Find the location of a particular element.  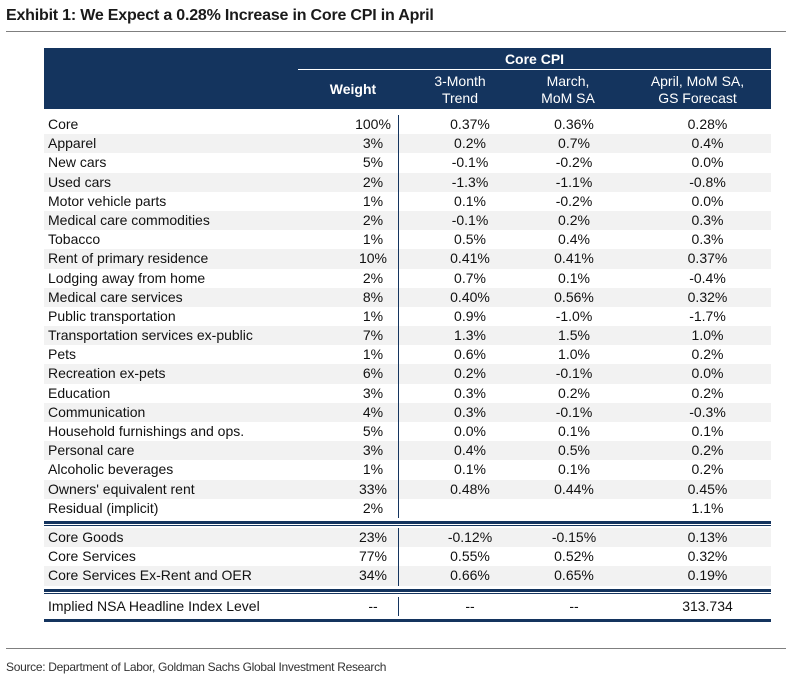

row-label: Personal care is located at coordinates (91, 450).